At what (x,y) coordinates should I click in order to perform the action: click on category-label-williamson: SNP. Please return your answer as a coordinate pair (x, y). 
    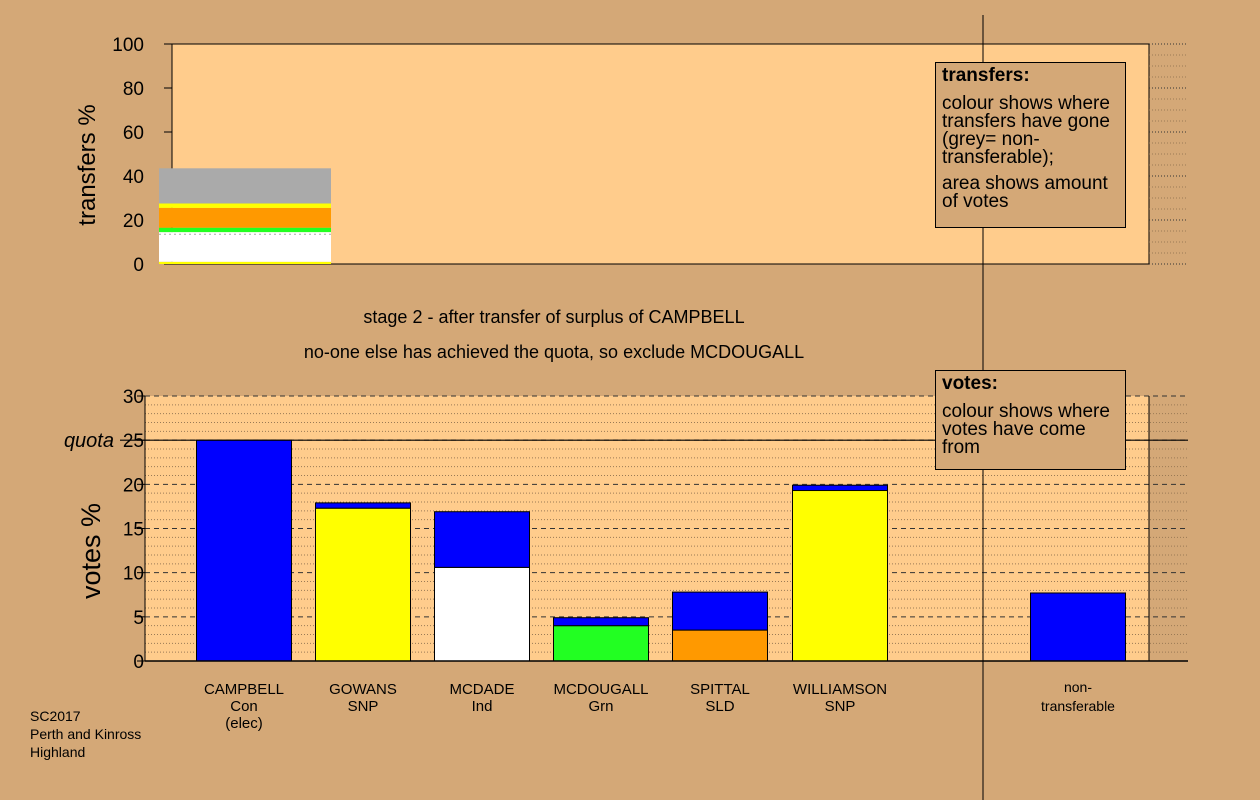
    Looking at the image, I should click on (840, 706).